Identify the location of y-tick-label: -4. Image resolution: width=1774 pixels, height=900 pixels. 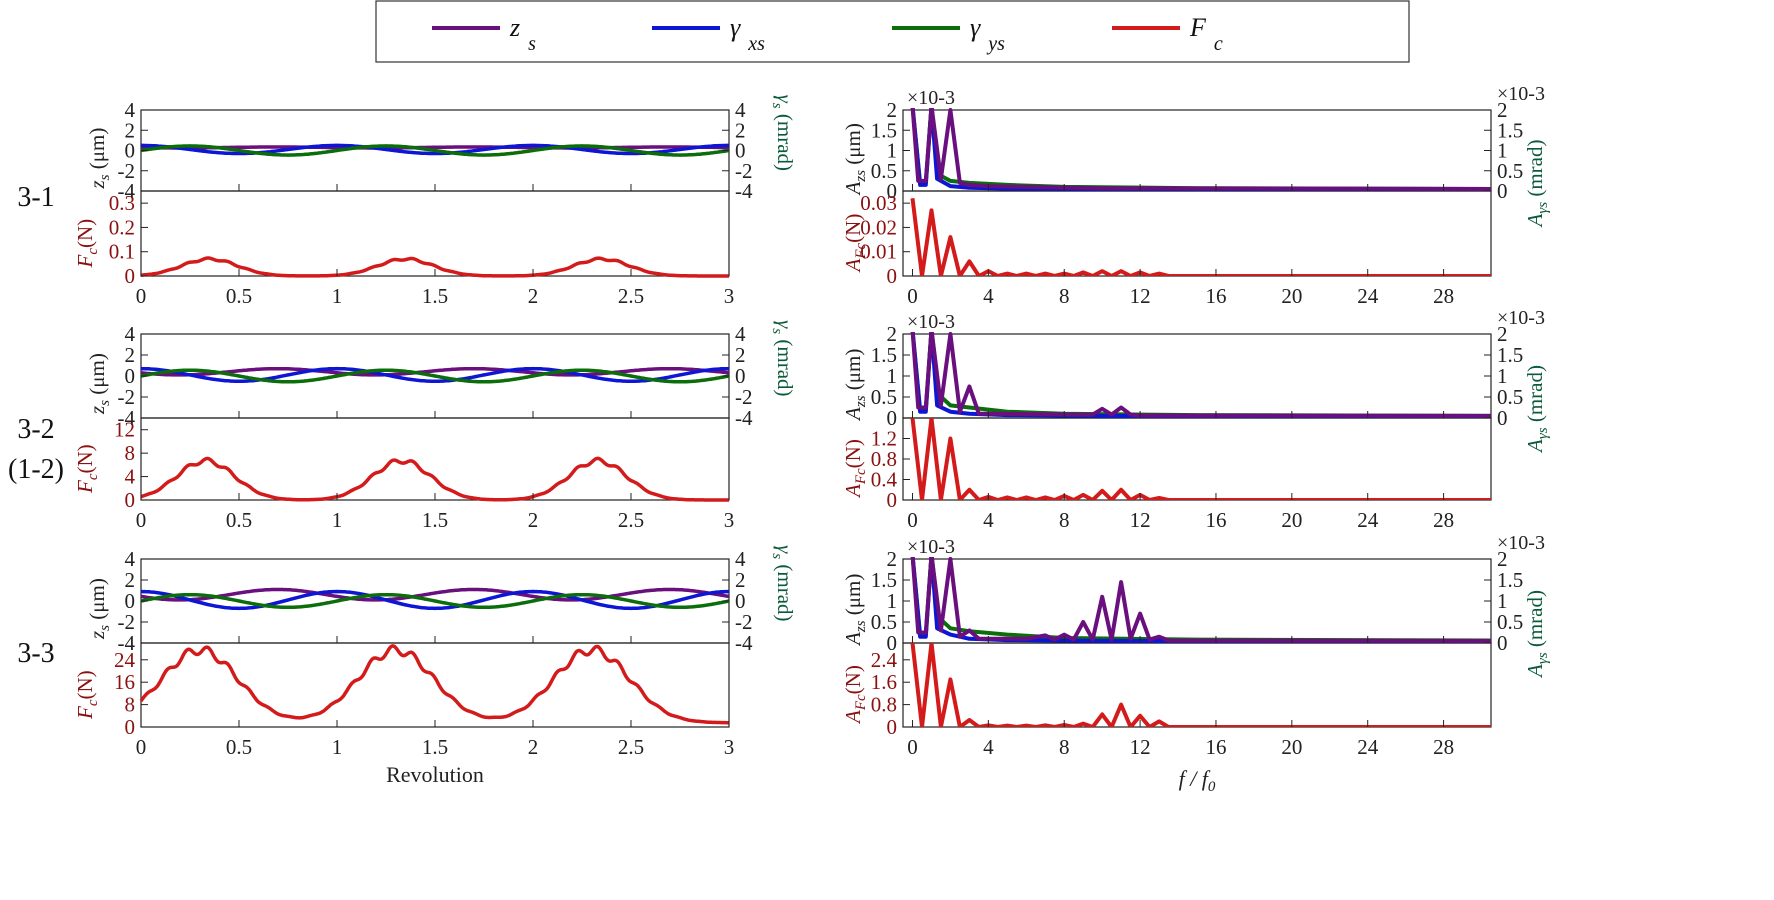
(127, 191).